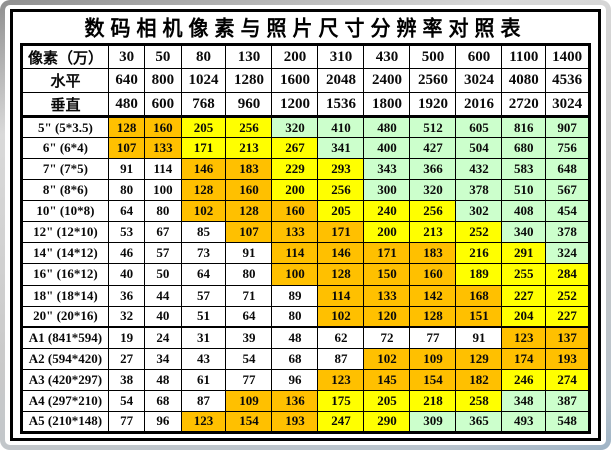 This screenshot has height=450, width=611. What do you see at coordinates (524, 105) in the screenshot?
I see `value-cell: 2720` at bounding box center [524, 105].